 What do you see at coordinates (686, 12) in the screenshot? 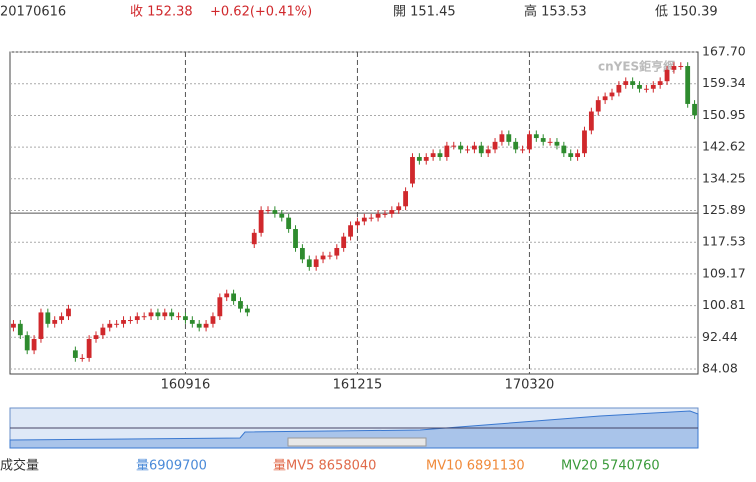
I see `quote-low: 低 150.39` at bounding box center [686, 12].